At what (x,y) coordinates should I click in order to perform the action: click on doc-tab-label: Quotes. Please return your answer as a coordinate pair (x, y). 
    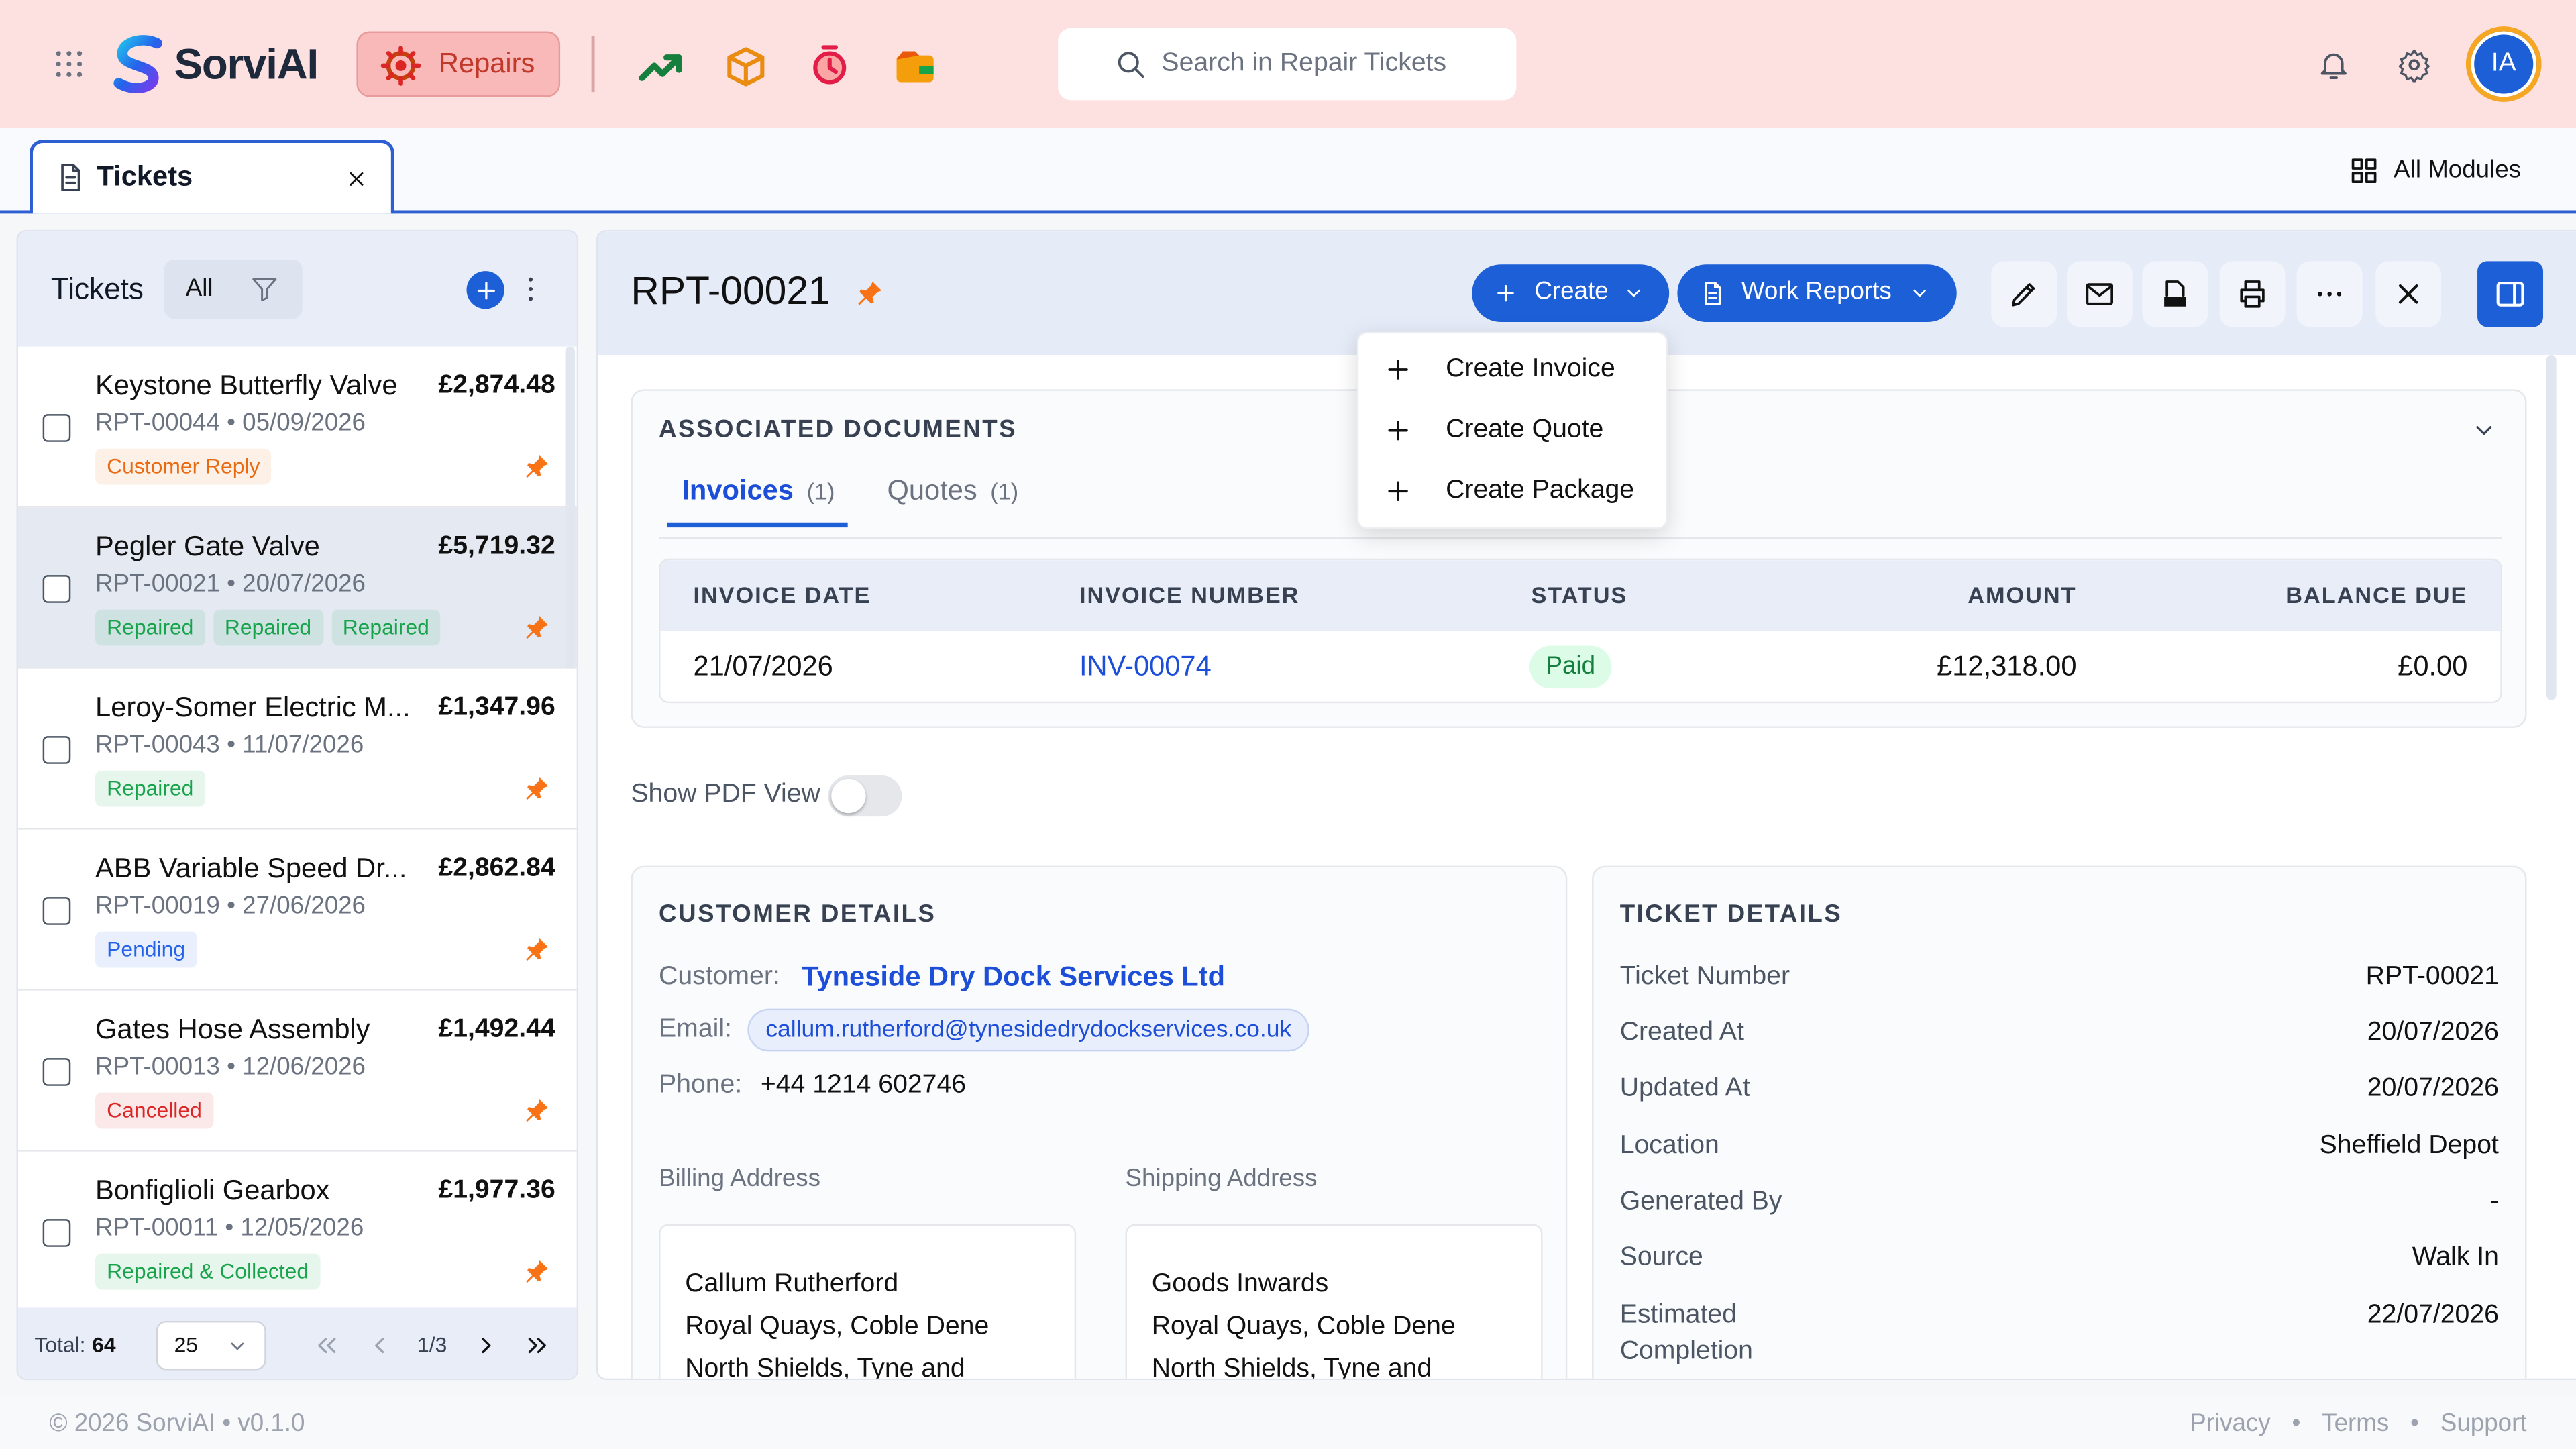
    Looking at the image, I should click on (932, 490).